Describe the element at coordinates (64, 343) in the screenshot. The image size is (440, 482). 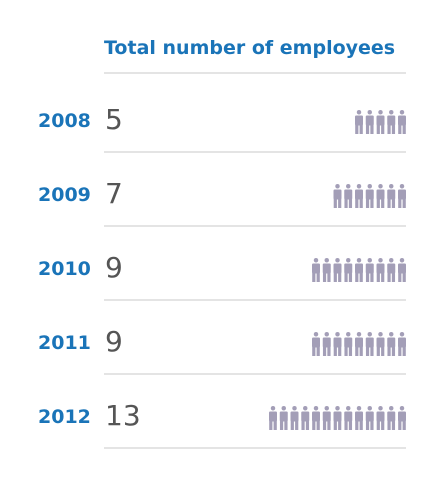
I see `year-label: 2011` at that location.